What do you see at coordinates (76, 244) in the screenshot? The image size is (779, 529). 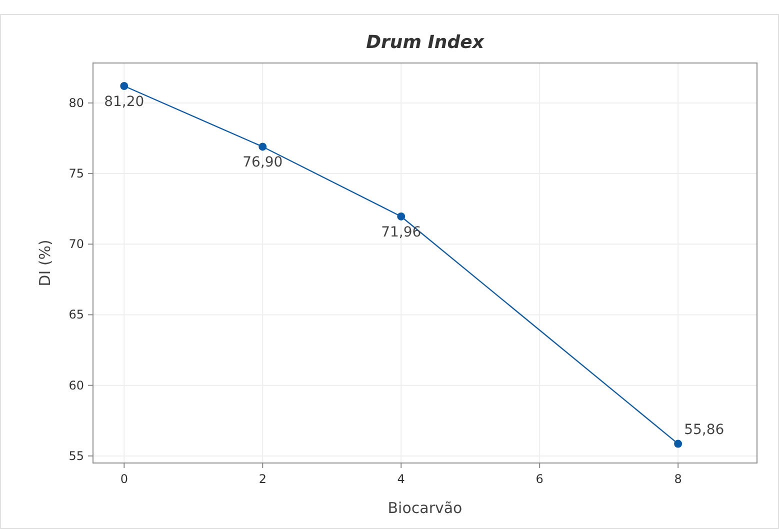 I see `y-tick-label: 70` at bounding box center [76, 244].